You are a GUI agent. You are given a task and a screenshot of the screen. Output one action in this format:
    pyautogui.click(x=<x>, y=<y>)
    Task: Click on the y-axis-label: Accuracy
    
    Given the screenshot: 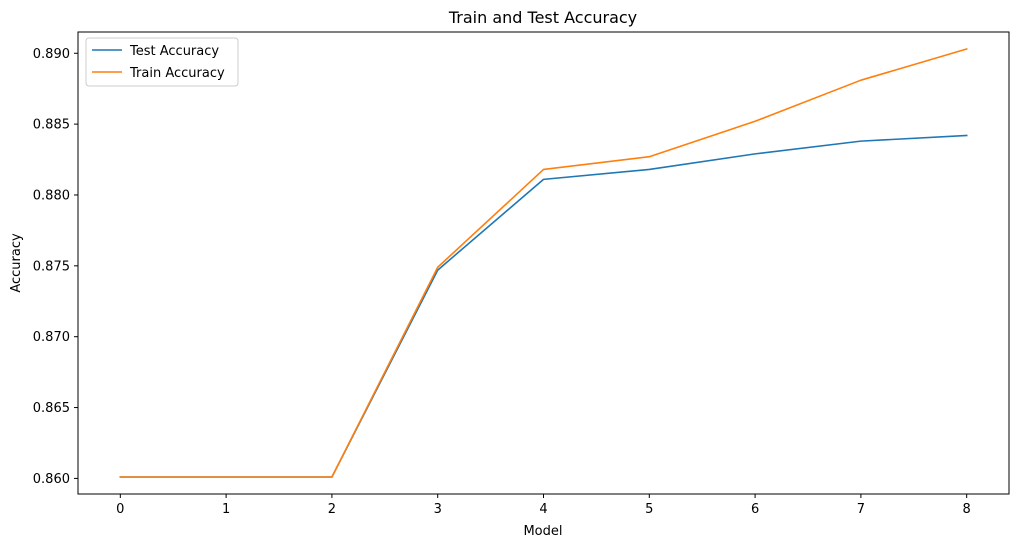 What is the action you would take?
    pyautogui.click(x=16, y=263)
    